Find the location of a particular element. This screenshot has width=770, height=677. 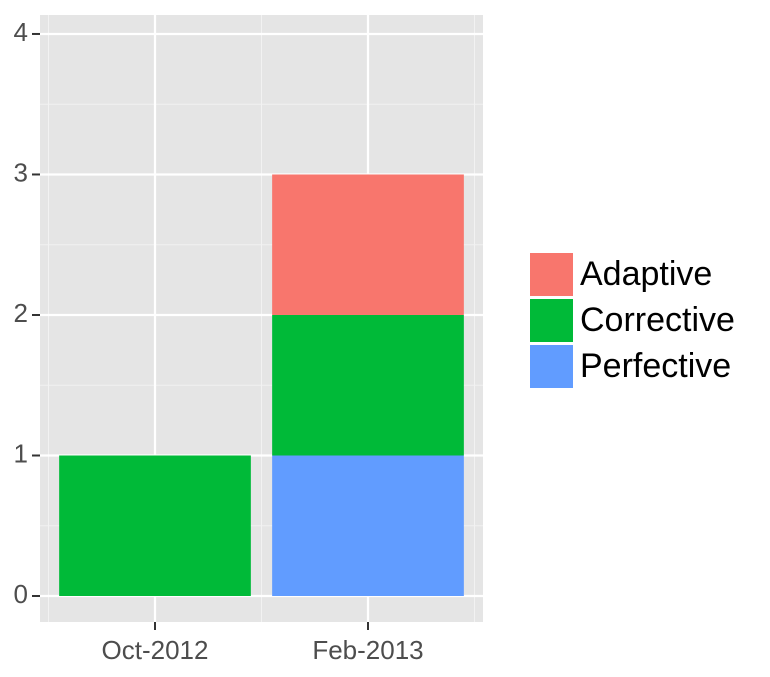

legend-label: Corrective is located at coordinates (657, 320).